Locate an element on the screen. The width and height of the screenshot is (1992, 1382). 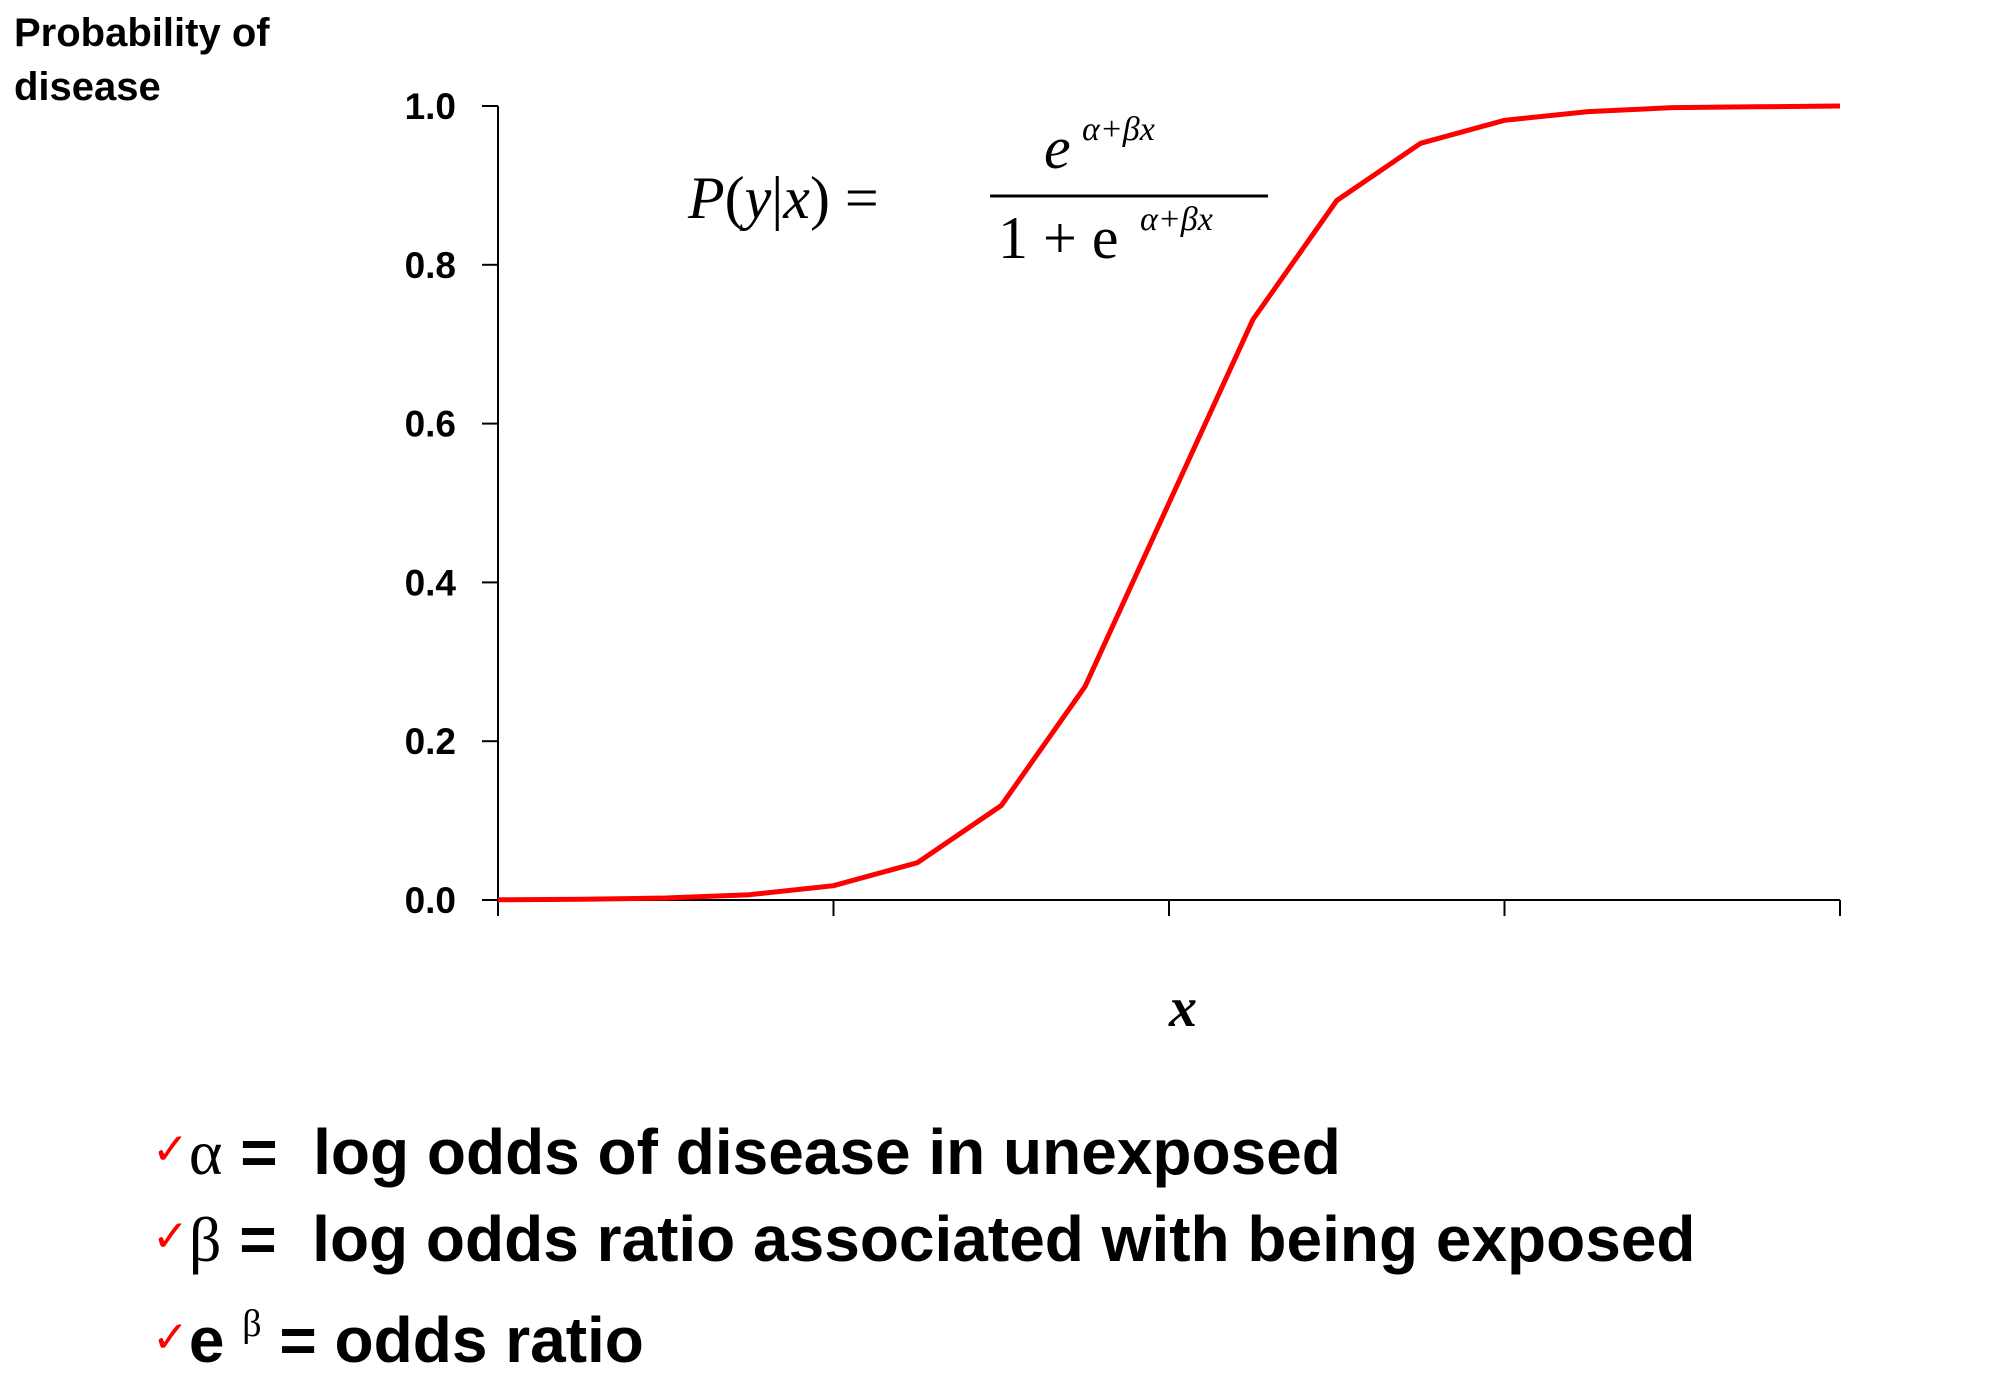
y-axis-title-line-2: disease is located at coordinates (87, 87).